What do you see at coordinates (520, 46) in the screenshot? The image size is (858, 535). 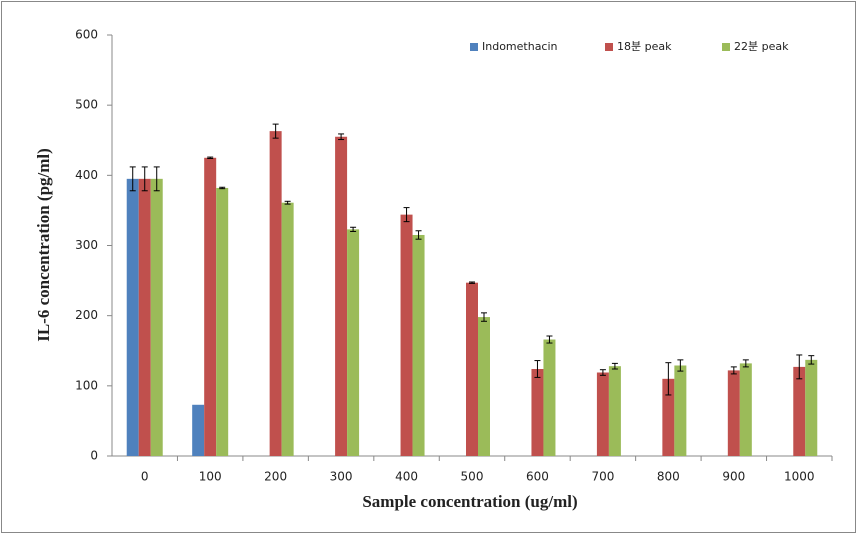 I see `legend-label: Indomethacin` at bounding box center [520, 46].